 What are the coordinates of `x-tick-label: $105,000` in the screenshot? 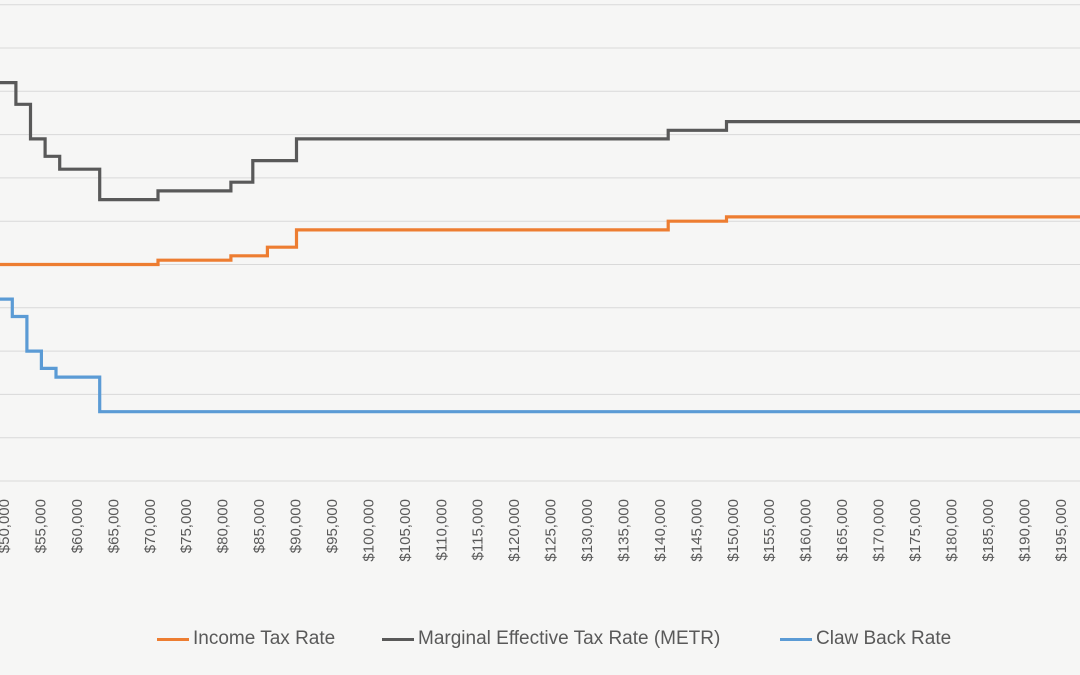 It's located at (405, 530).